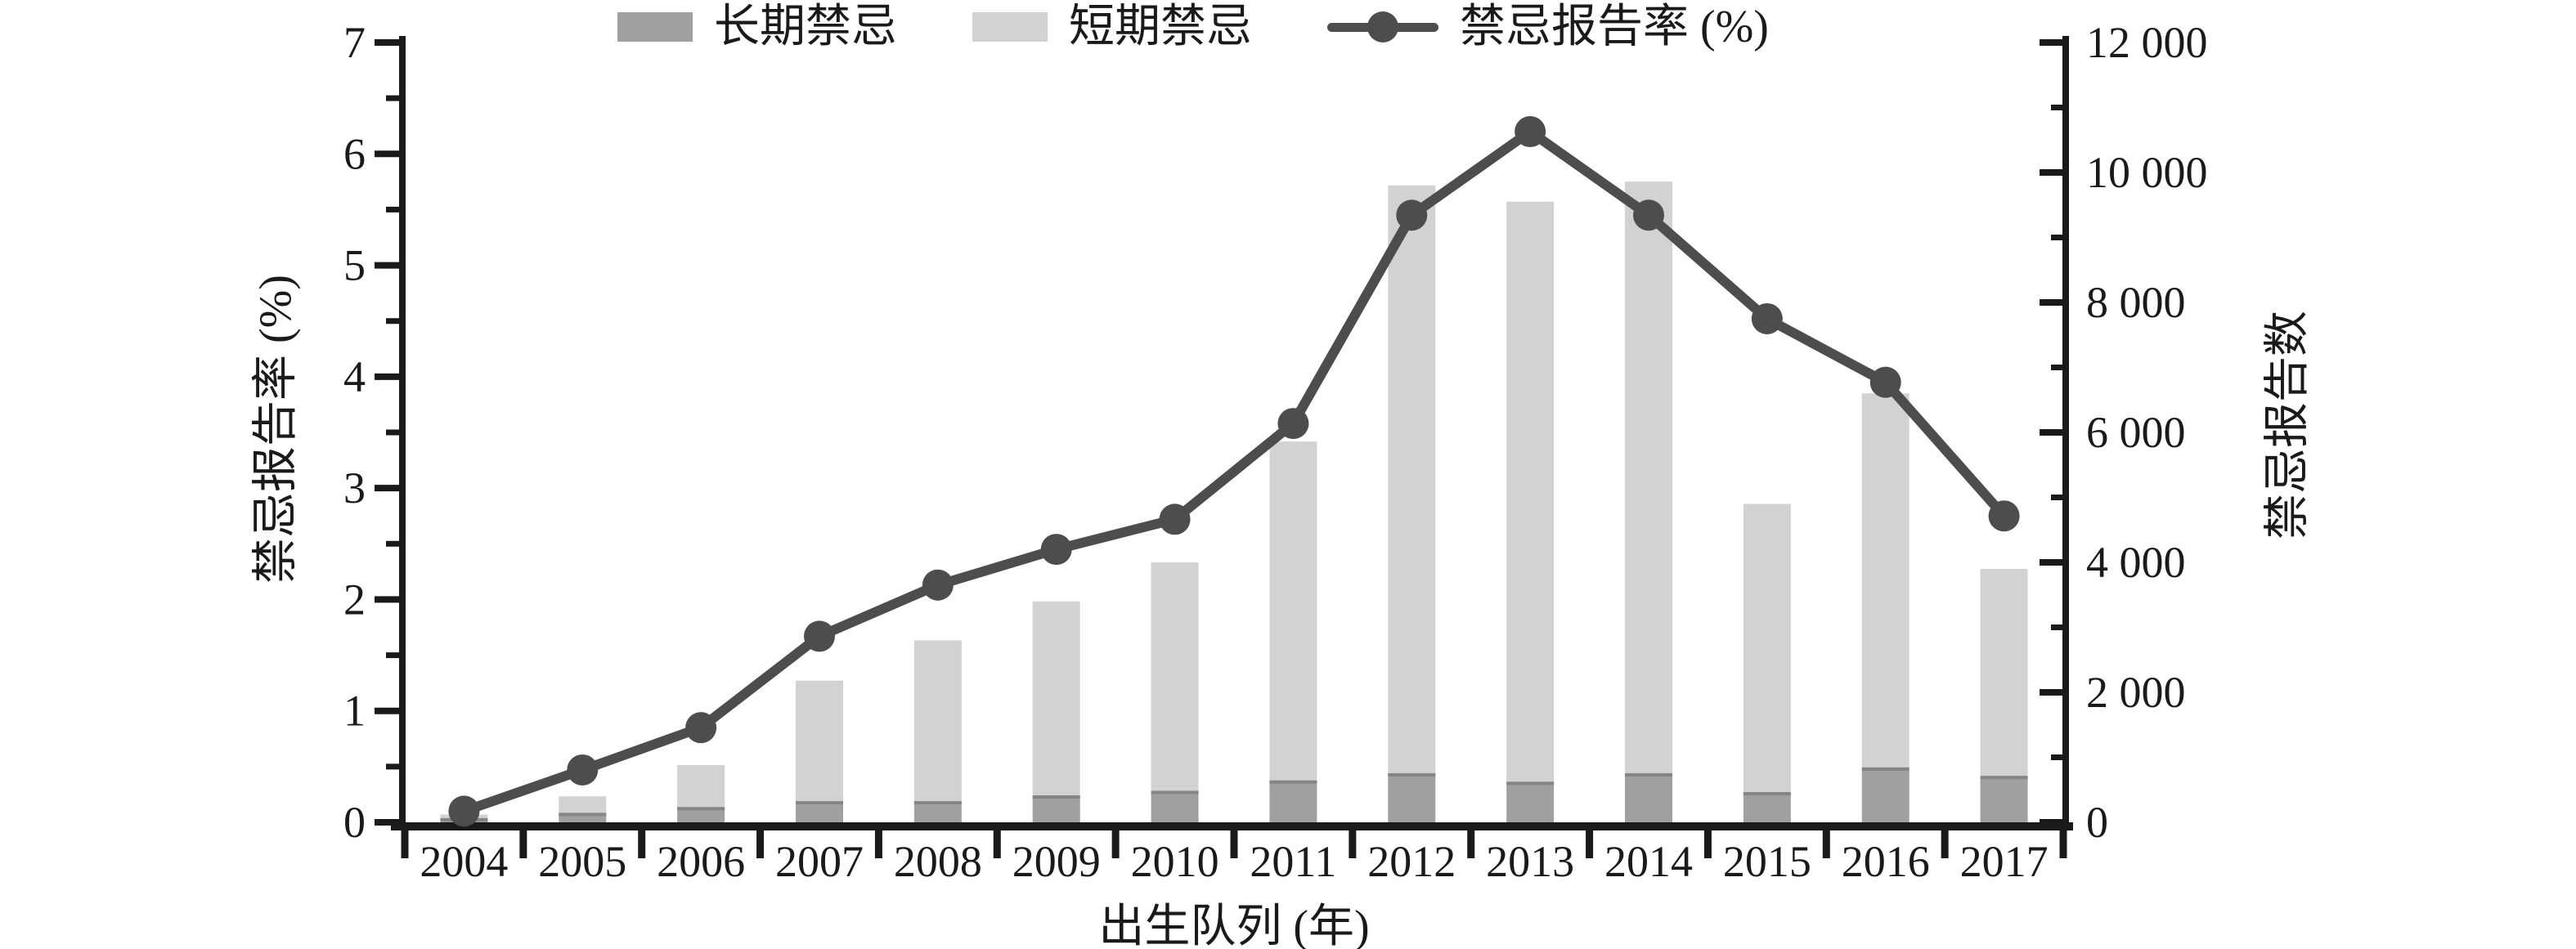 The width and height of the screenshot is (2576, 949). Describe the element at coordinates (1175, 677) in the screenshot. I see `bar-short-term-2010` at that location.